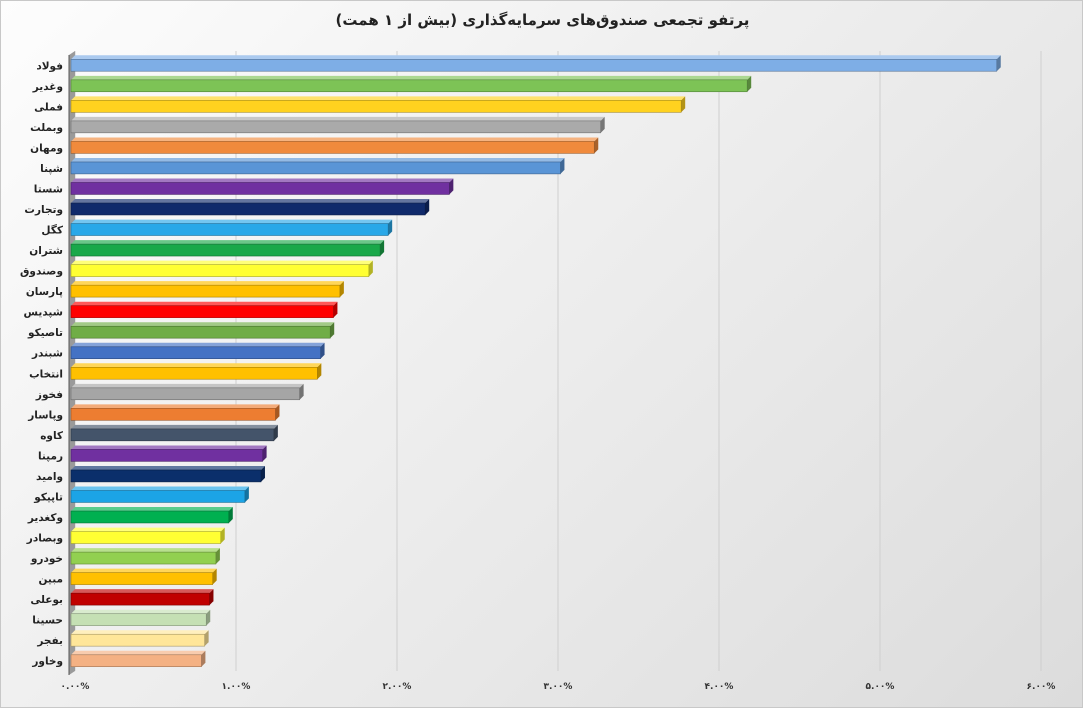  I want to click on category-label: وتجارت, so click(43, 210).